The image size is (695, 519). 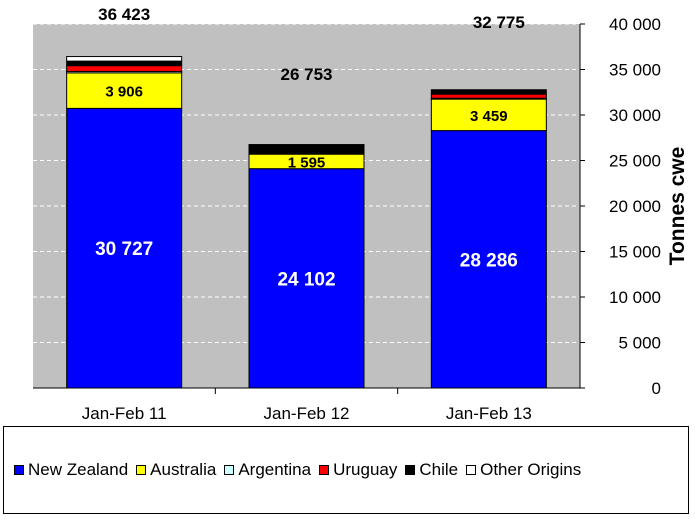 I want to click on legend-item: New Zealand, so click(x=71, y=470).